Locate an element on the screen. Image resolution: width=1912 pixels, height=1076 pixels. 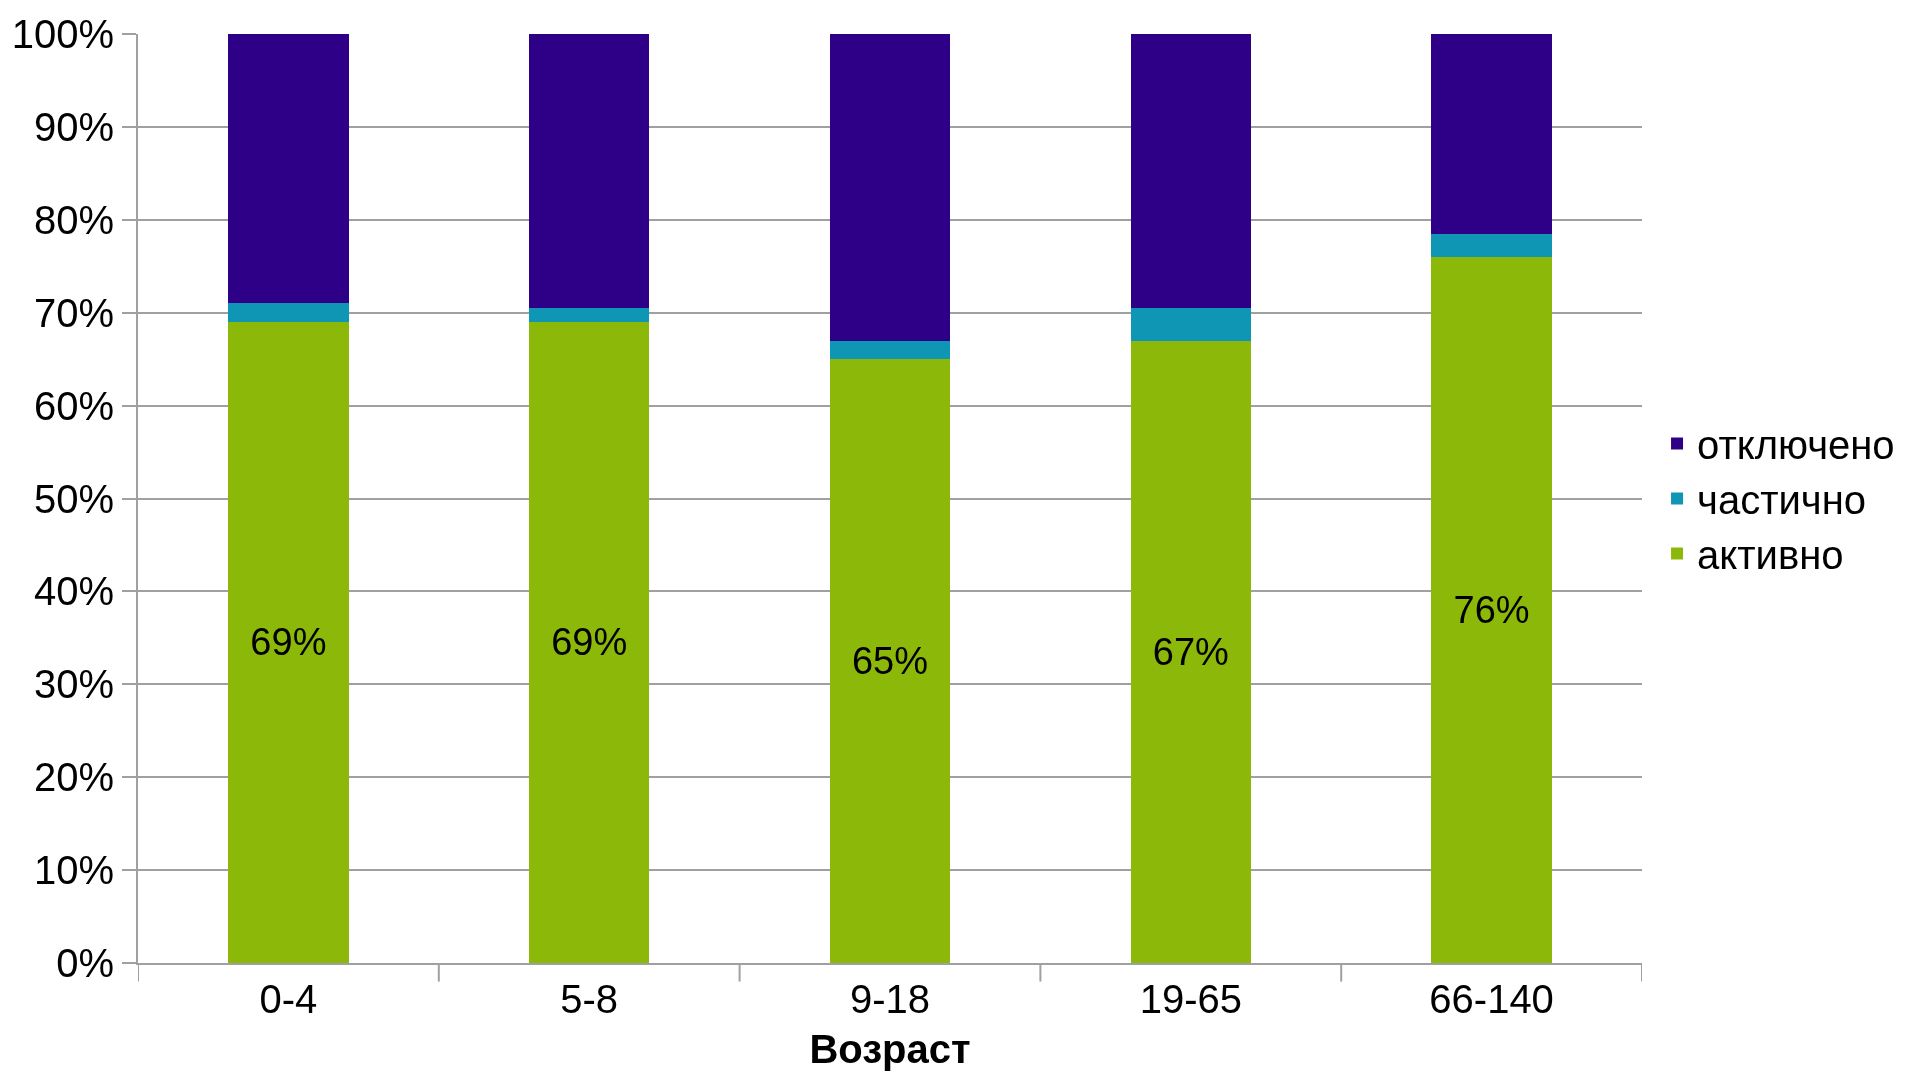
y-tick-label: 0% is located at coordinates (85, 963).